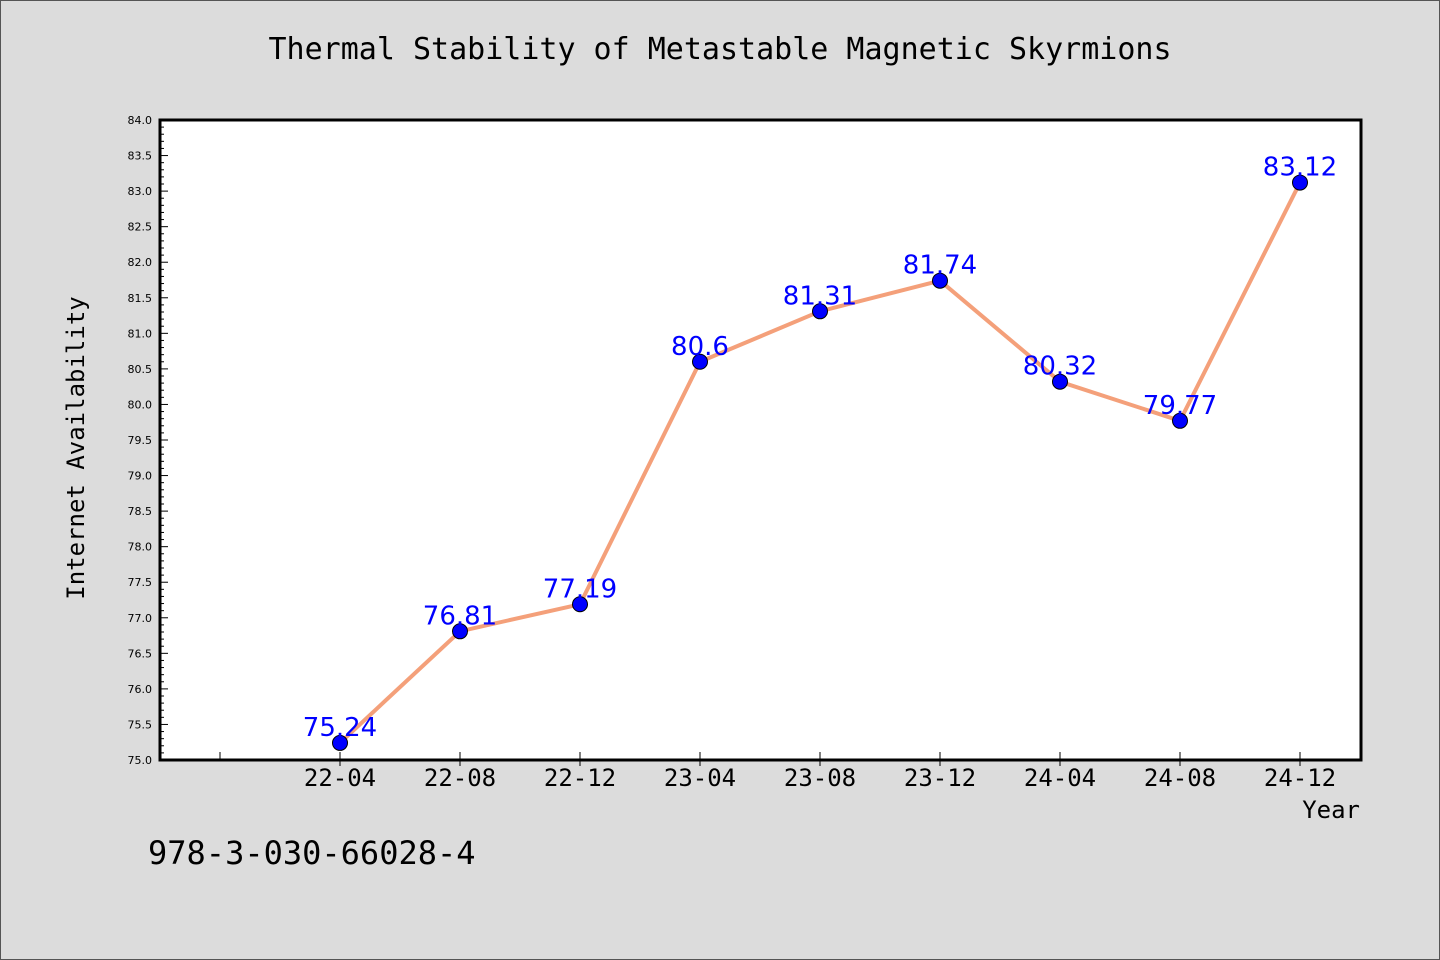 The width and height of the screenshot is (1440, 960). Describe the element at coordinates (580, 589) in the screenshot. I see `data-label: 77.19` at that location.